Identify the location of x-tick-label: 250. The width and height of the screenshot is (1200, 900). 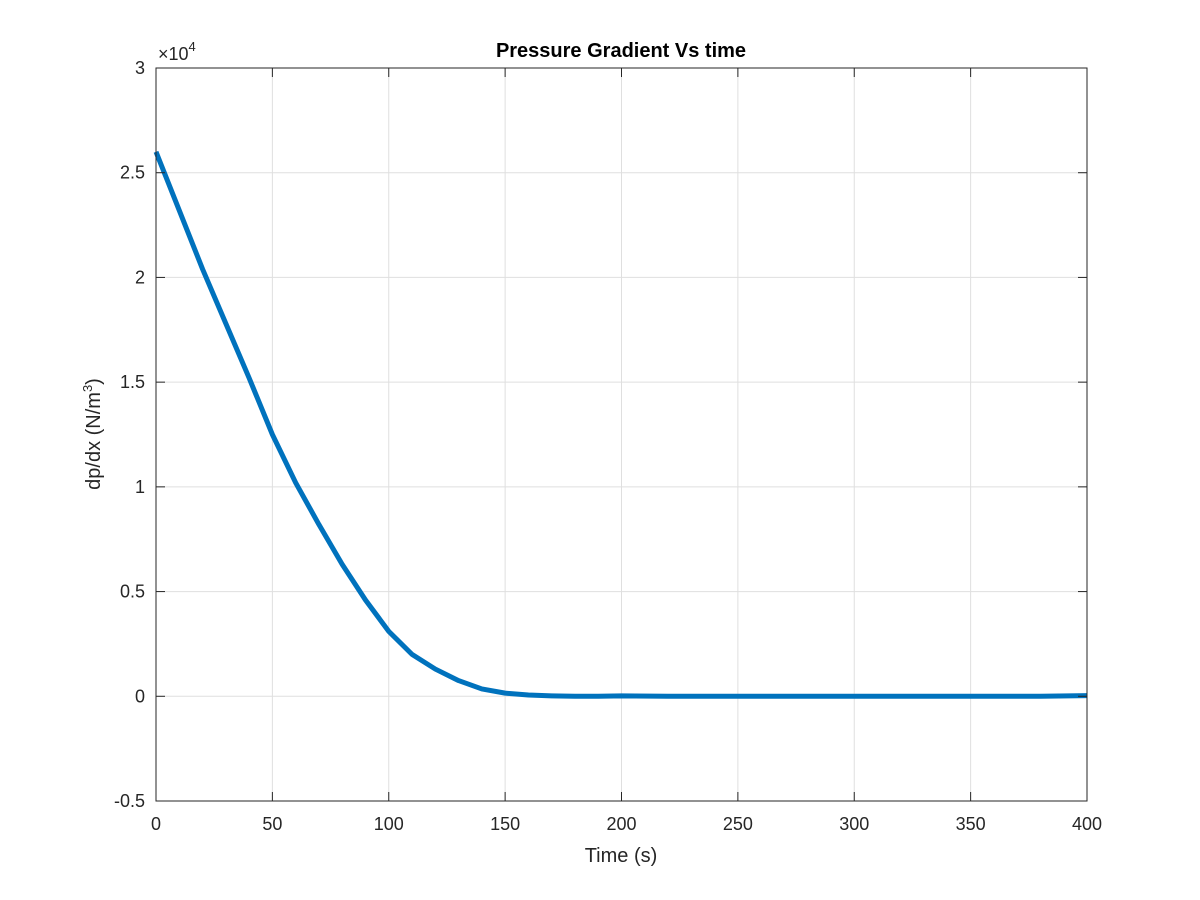
(738, 824).